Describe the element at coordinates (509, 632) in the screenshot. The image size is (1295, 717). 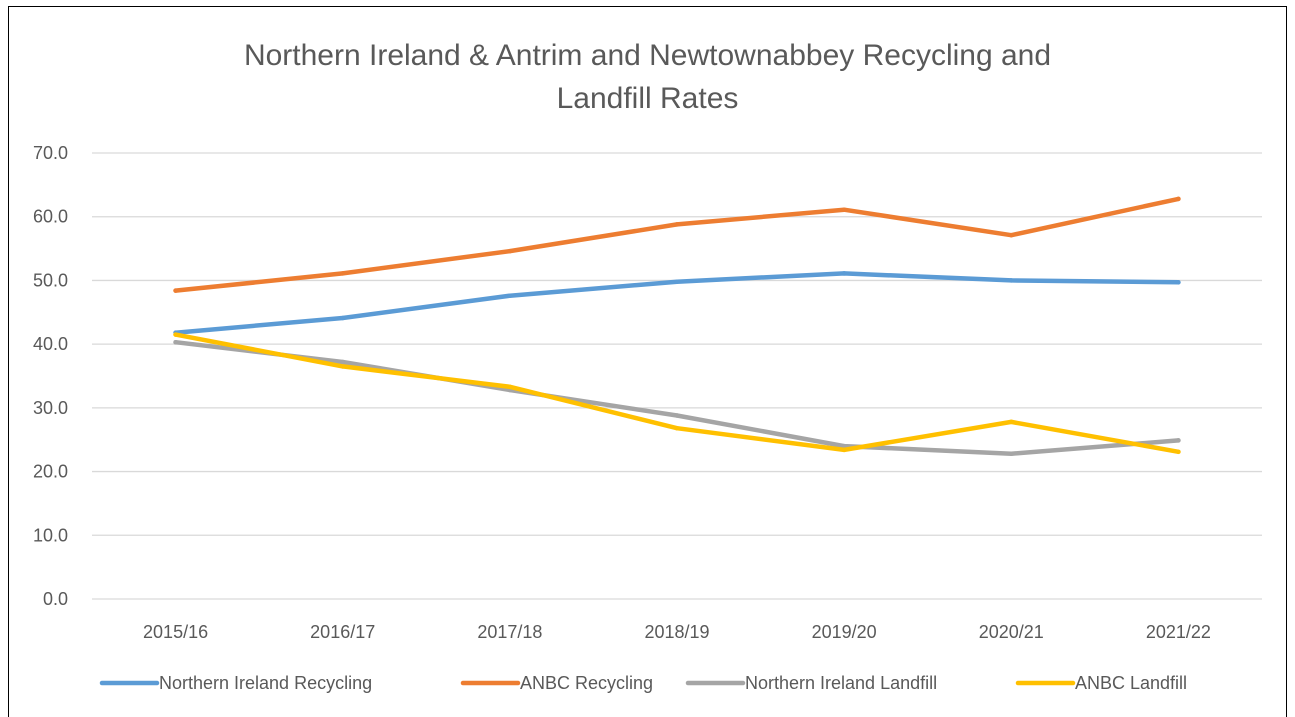
I see `x-tick-label: 2017/18` at that location.